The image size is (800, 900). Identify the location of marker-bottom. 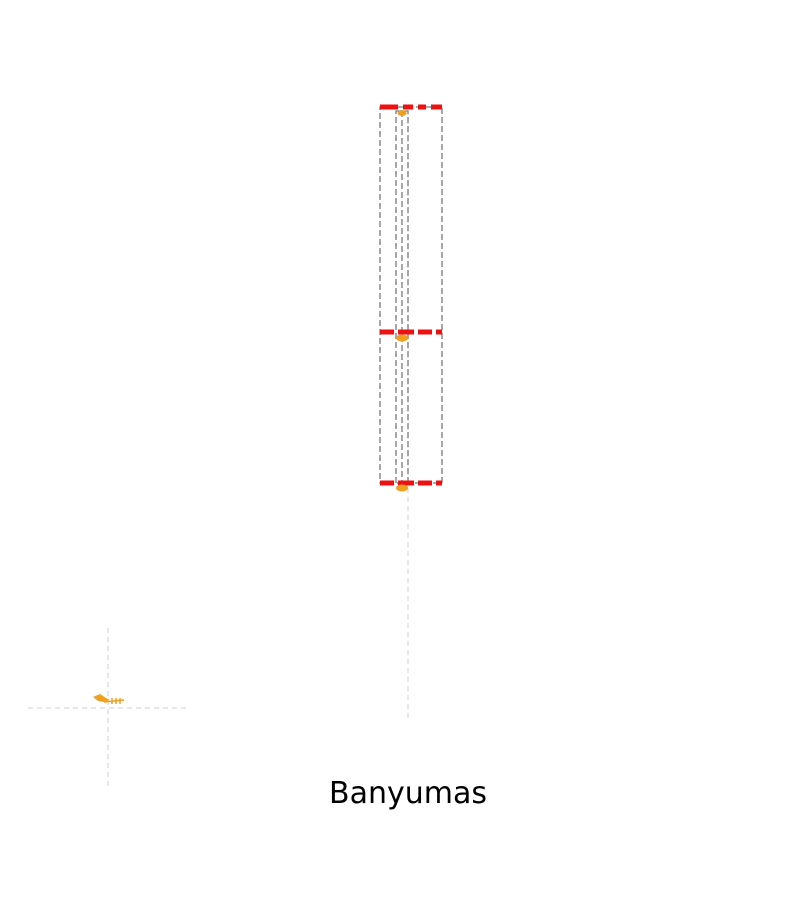
(402, 488).